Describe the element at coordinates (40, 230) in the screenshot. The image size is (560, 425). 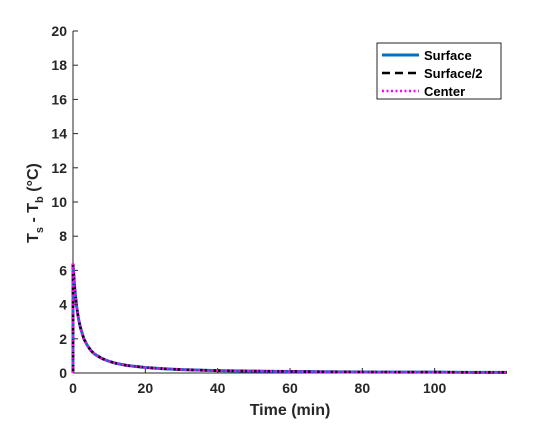
I see `y-label-sub1: s` at that location.